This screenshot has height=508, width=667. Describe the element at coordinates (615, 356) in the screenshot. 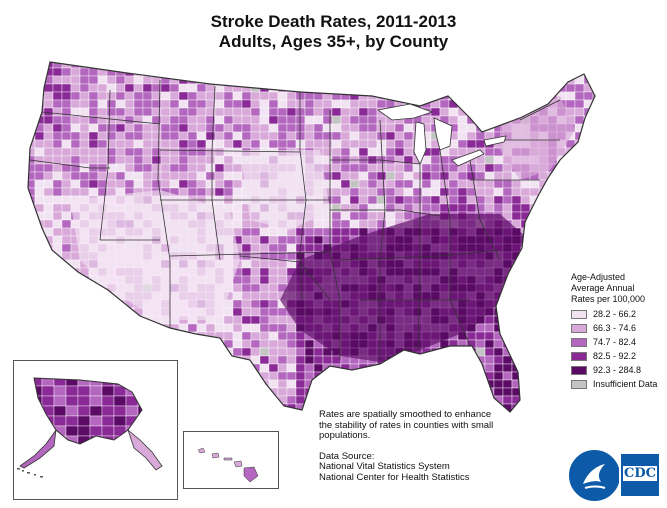

I see `legend-label: 82.5 - 92.2` at that location.